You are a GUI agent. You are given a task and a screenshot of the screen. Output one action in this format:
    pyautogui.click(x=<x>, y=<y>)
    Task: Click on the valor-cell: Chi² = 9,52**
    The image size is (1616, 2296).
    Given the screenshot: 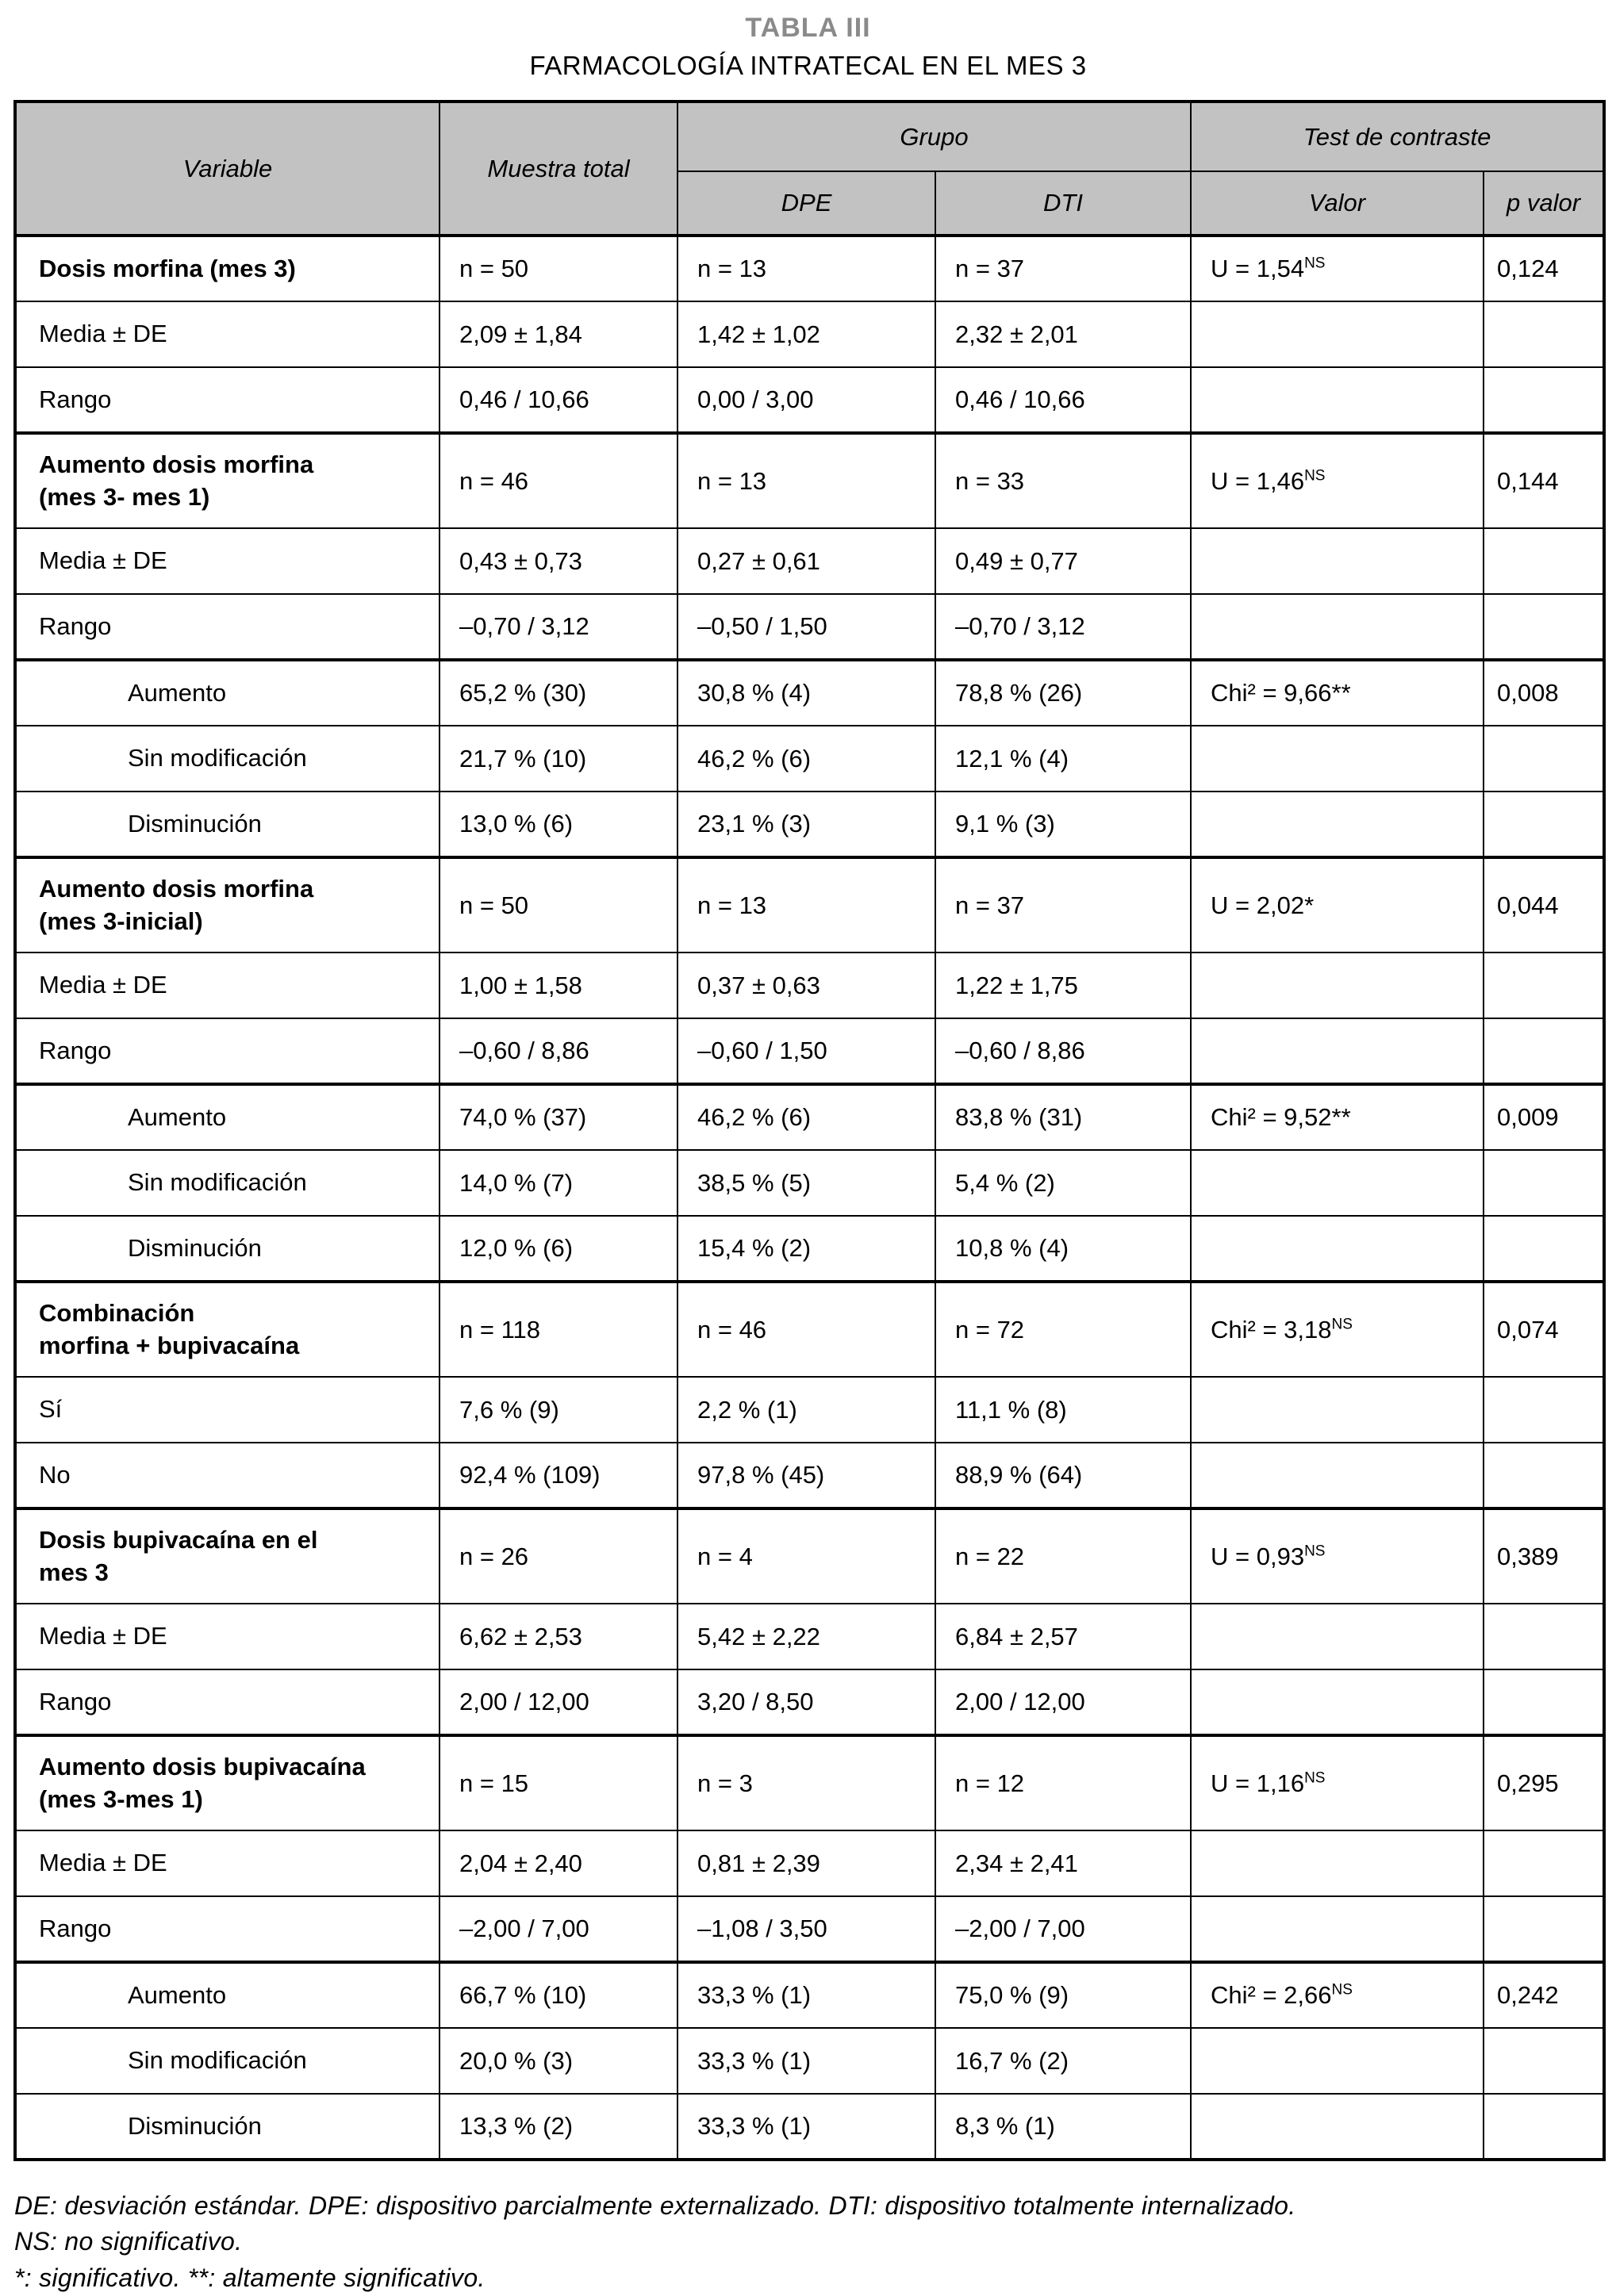 What is the action you would take?
    pyautogui.click(x=1337, y=1117)
    